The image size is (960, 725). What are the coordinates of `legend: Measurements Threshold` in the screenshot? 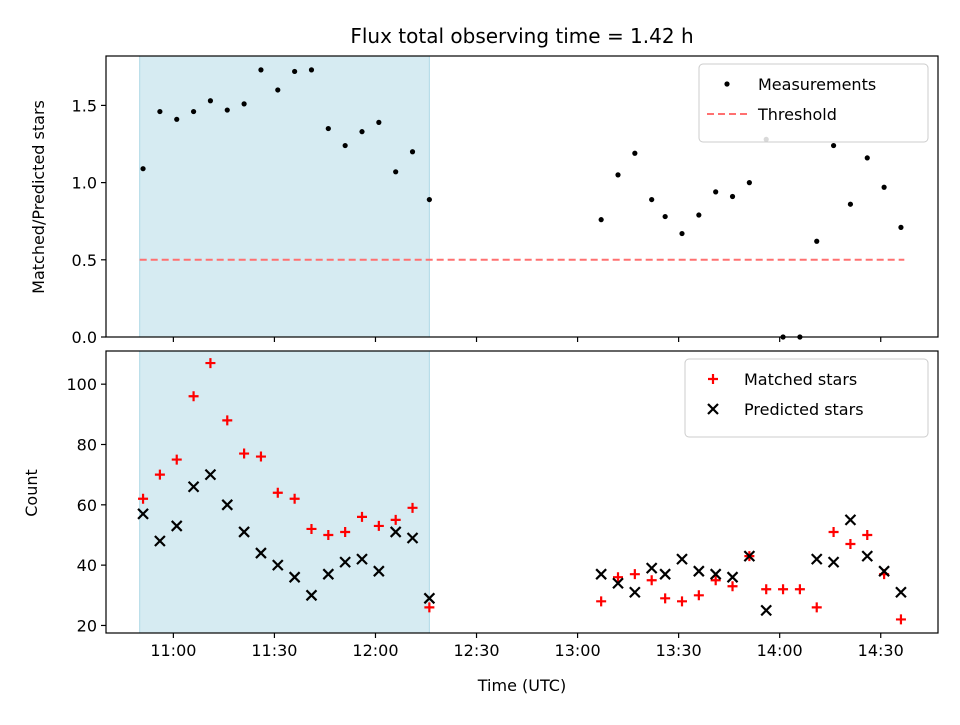 It's located at (813, 103).